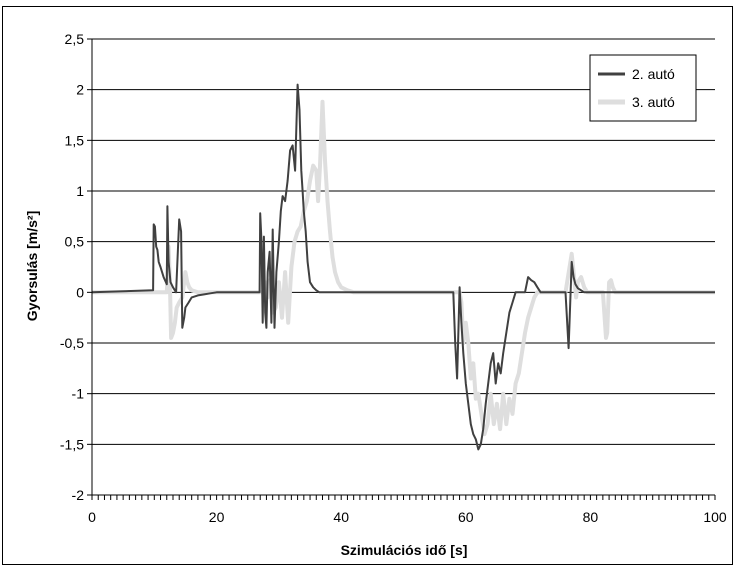  What do you see at coordinates (404, 550) in the screenshot?
I see `x-axis-title: Szimulációs idő [s]` at bounding box center [404, 550].